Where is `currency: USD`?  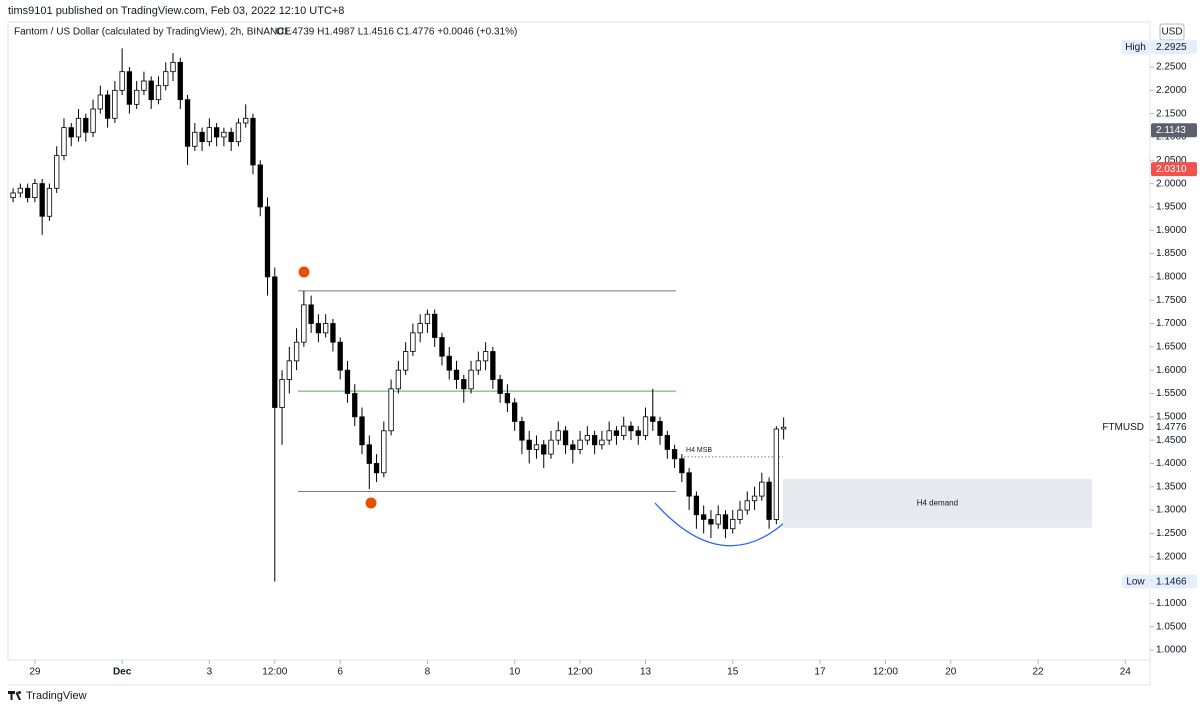
currency: USD is located at coordinates (1171, 32).